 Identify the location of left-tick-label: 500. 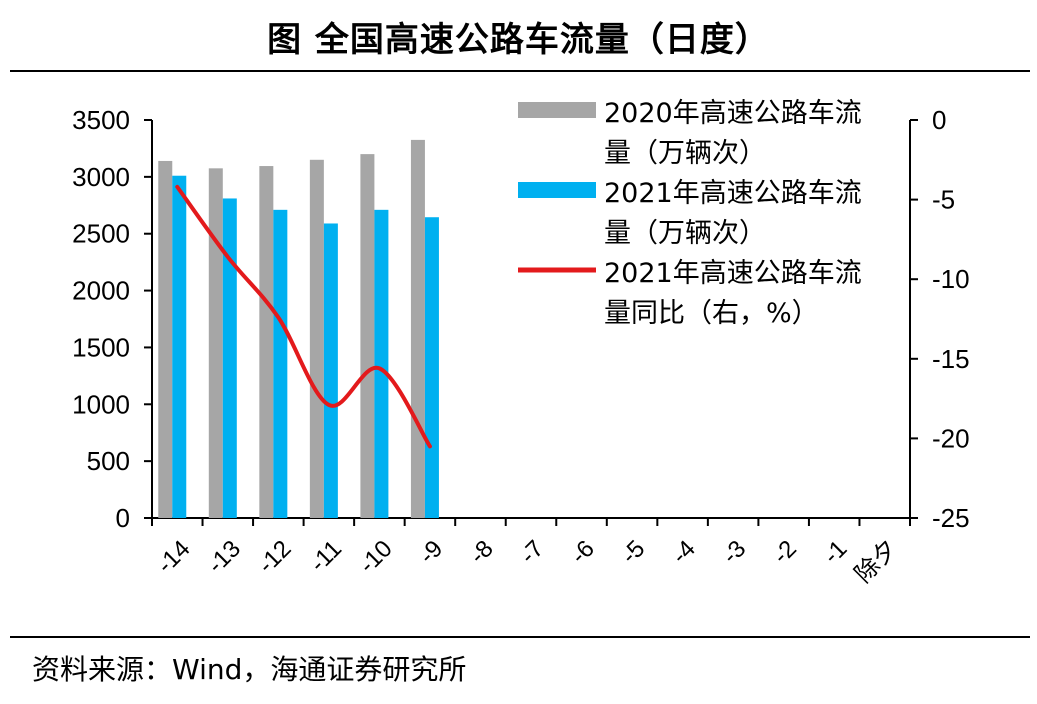
(108, 461).